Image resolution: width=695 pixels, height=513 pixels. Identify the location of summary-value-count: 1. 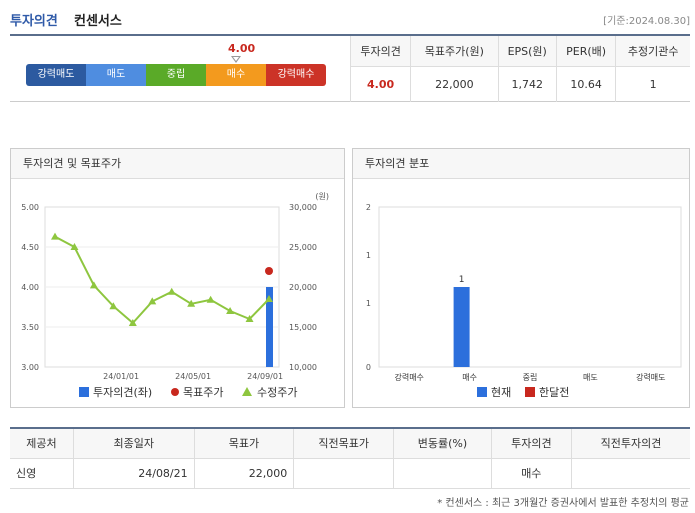
(652, 84).